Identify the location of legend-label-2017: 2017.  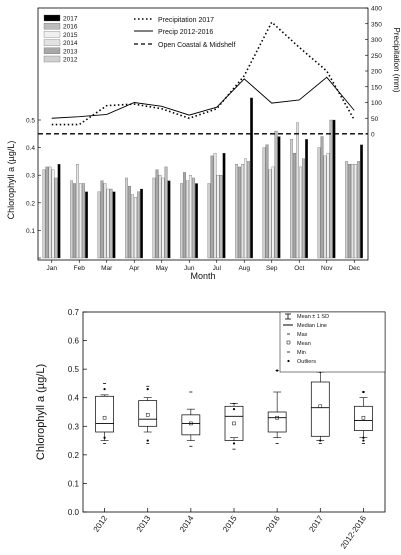
(70, 19).